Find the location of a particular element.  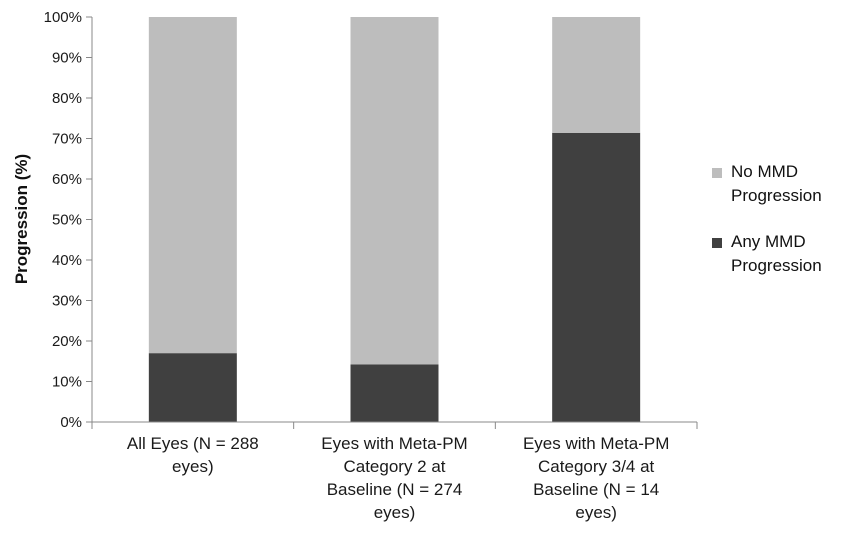

x-category-label-1: Eyes with Meta-PM is located at coordinates (394, 443).